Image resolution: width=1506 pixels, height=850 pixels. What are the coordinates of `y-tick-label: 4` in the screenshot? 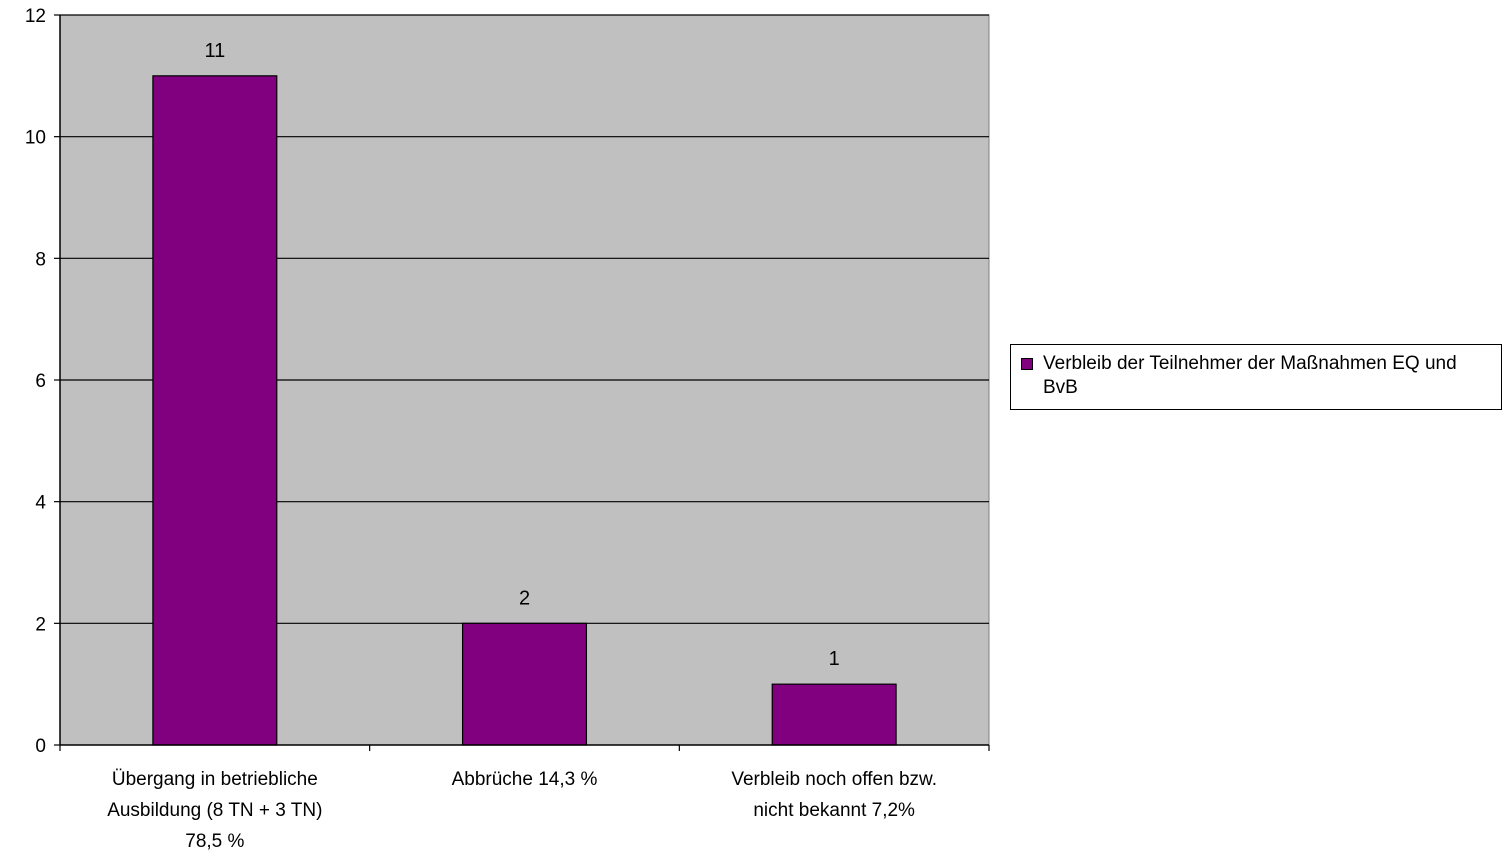 It's located at (40, 503).